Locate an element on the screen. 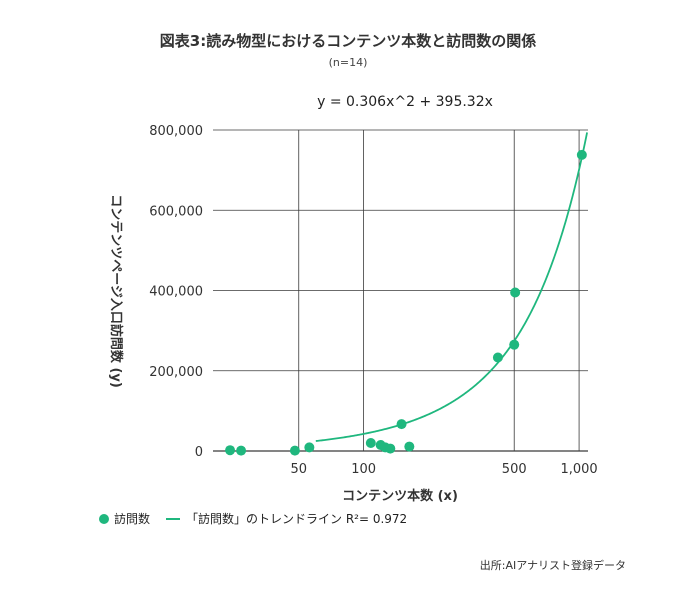 This screenshot has height=605, width=696. legend: 訪問数 「訪問数」のトレンドライン R²= 0.972 is located at coordinates (253, 518).